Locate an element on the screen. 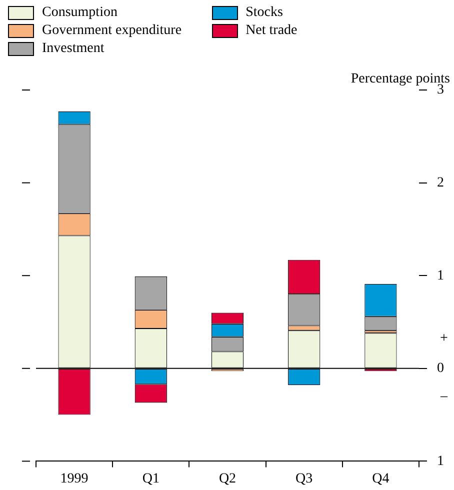 The height and width of the screenshot is (490, 454). x-tick-label: Q3 is located at coordinates (304, 478).